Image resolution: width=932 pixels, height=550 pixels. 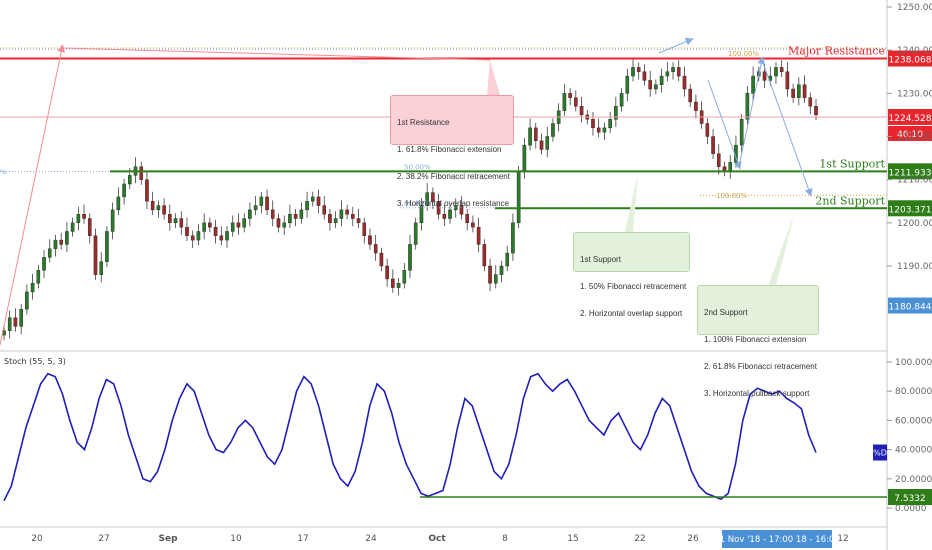 I want to click on uptrend-arrow, so click(x=33, y=195).